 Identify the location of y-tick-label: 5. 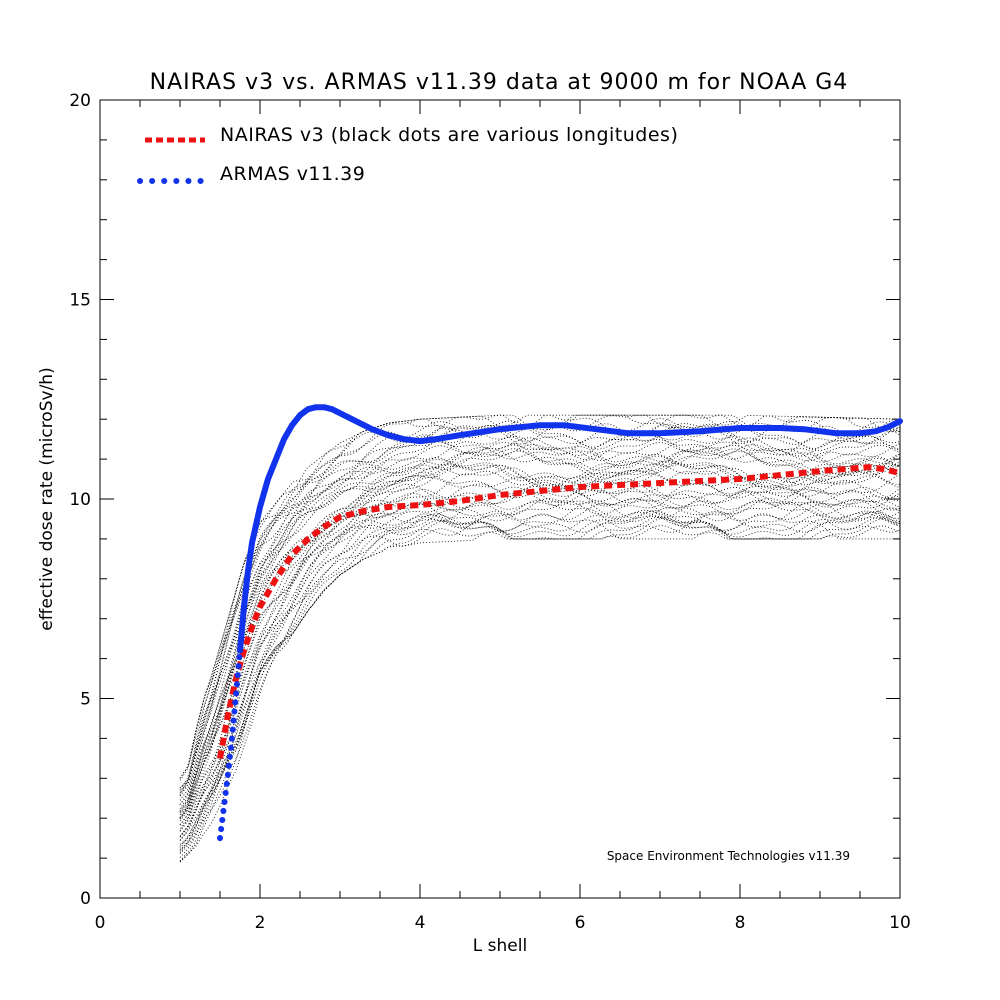
(85, 700).